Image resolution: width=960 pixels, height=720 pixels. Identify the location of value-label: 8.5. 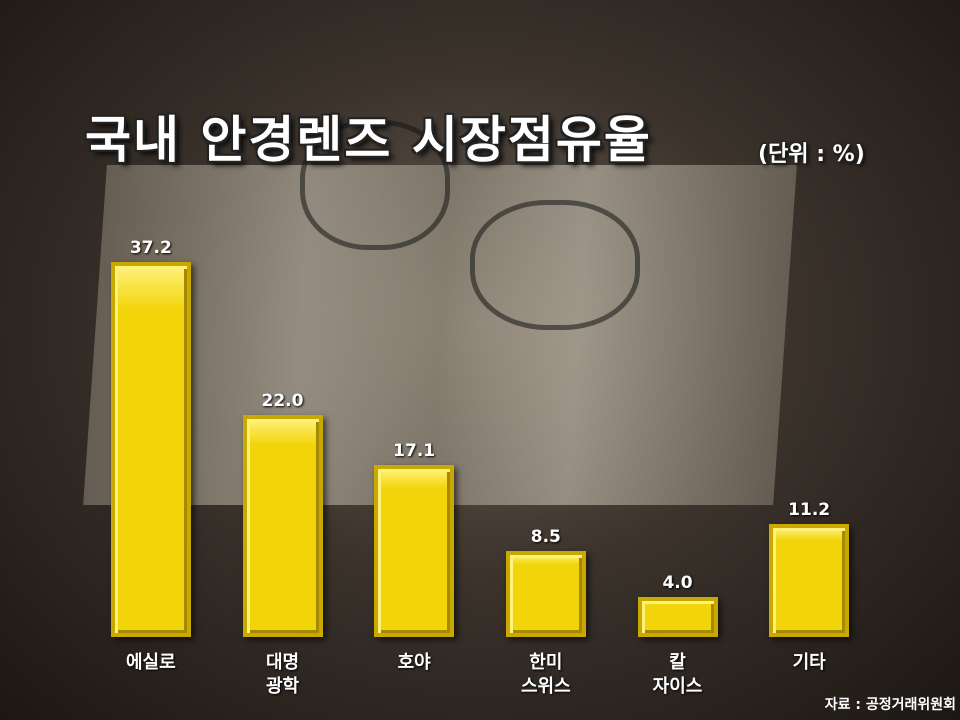
(545, 537).